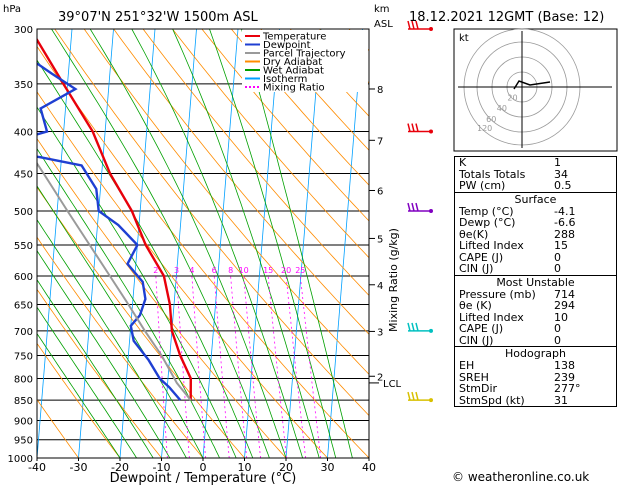  Describe the element at coordinates (300, 270) in the screenshot. I see `mixing-ratio-label: 25` at that location.